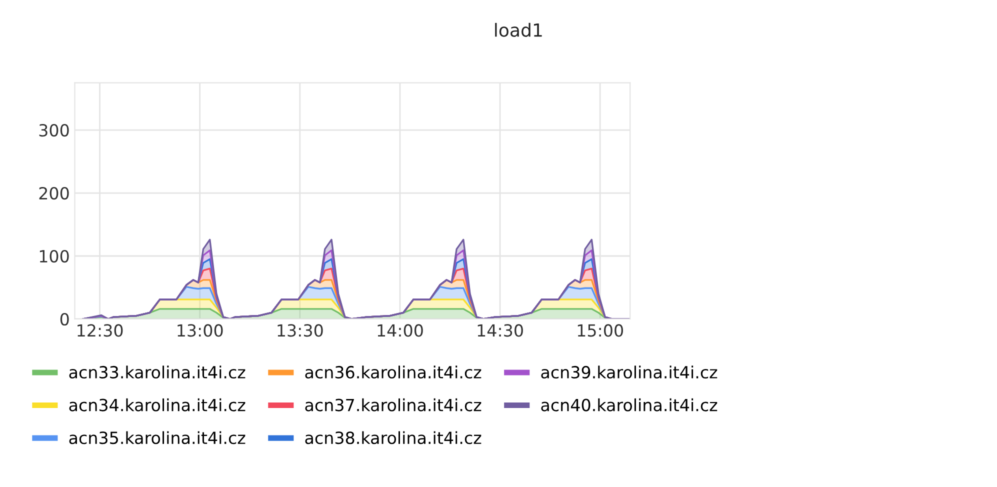 Image resolution: width=997 pixels, height=487 pixels. Describe the element at coordinates (600, 330) in the screenshot. I see `x-tick-label: 15:00` at that location.